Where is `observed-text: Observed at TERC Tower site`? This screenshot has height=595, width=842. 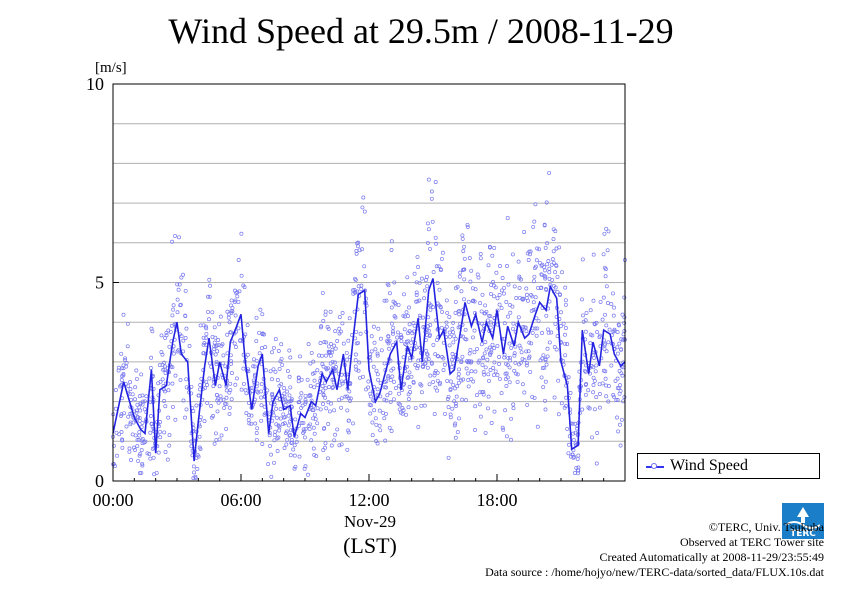 observed-text: Observed at TERC Tower site is located at coordinates (751, 542).